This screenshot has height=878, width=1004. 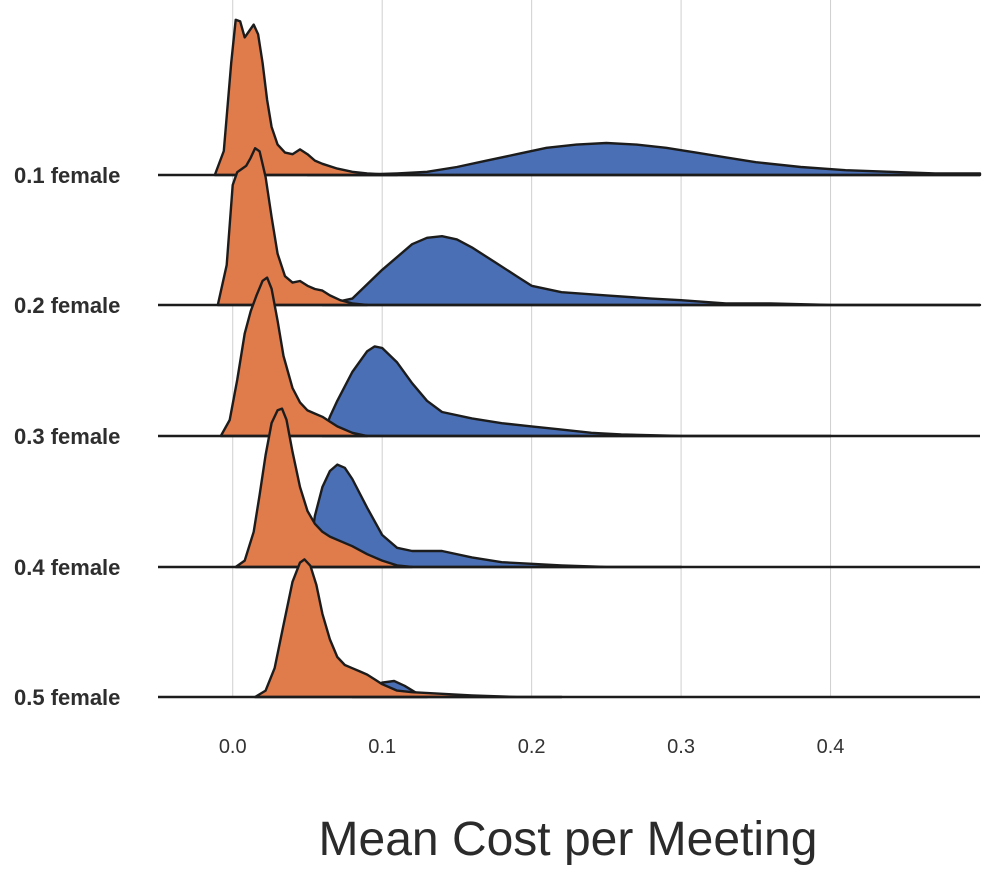 What do you see at coordinates (67, 305) in the screenshot?
I see `y-tick-label-2: 0.2 female` at bounding box center [67, 305].